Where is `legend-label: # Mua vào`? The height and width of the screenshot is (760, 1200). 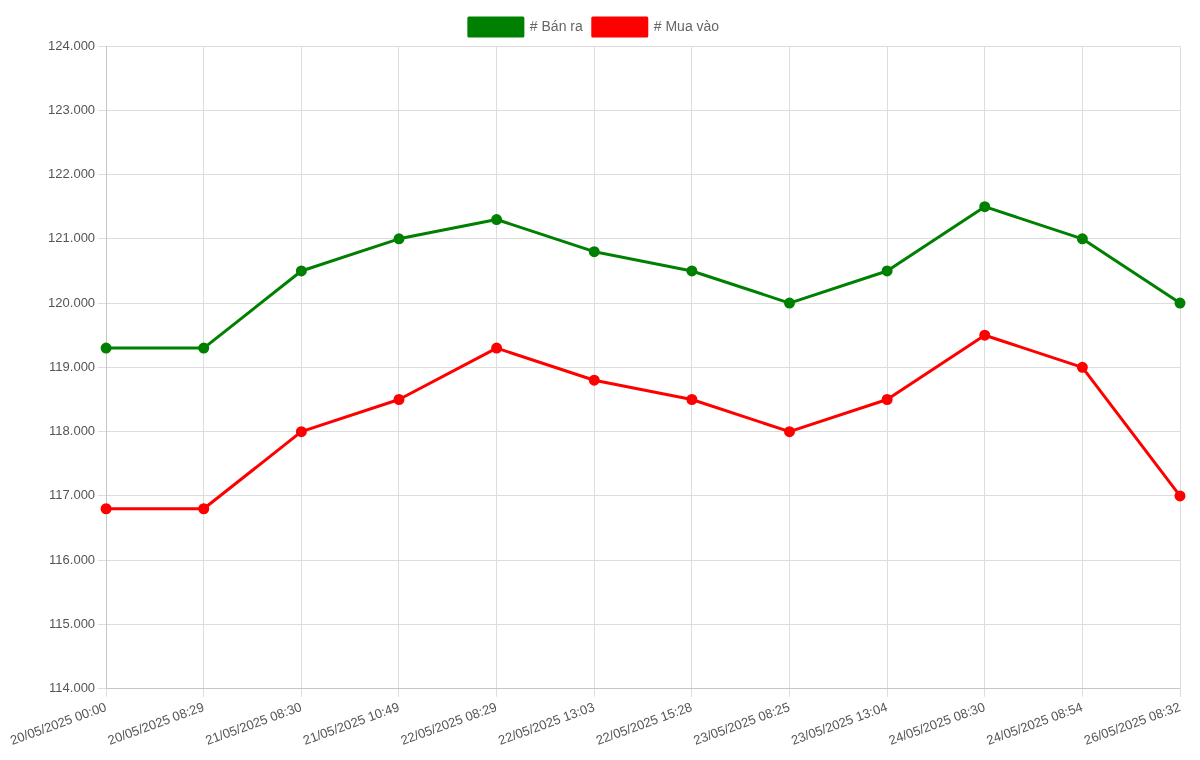
legend-label: # Mua vào is located at coordinates (686, 25).